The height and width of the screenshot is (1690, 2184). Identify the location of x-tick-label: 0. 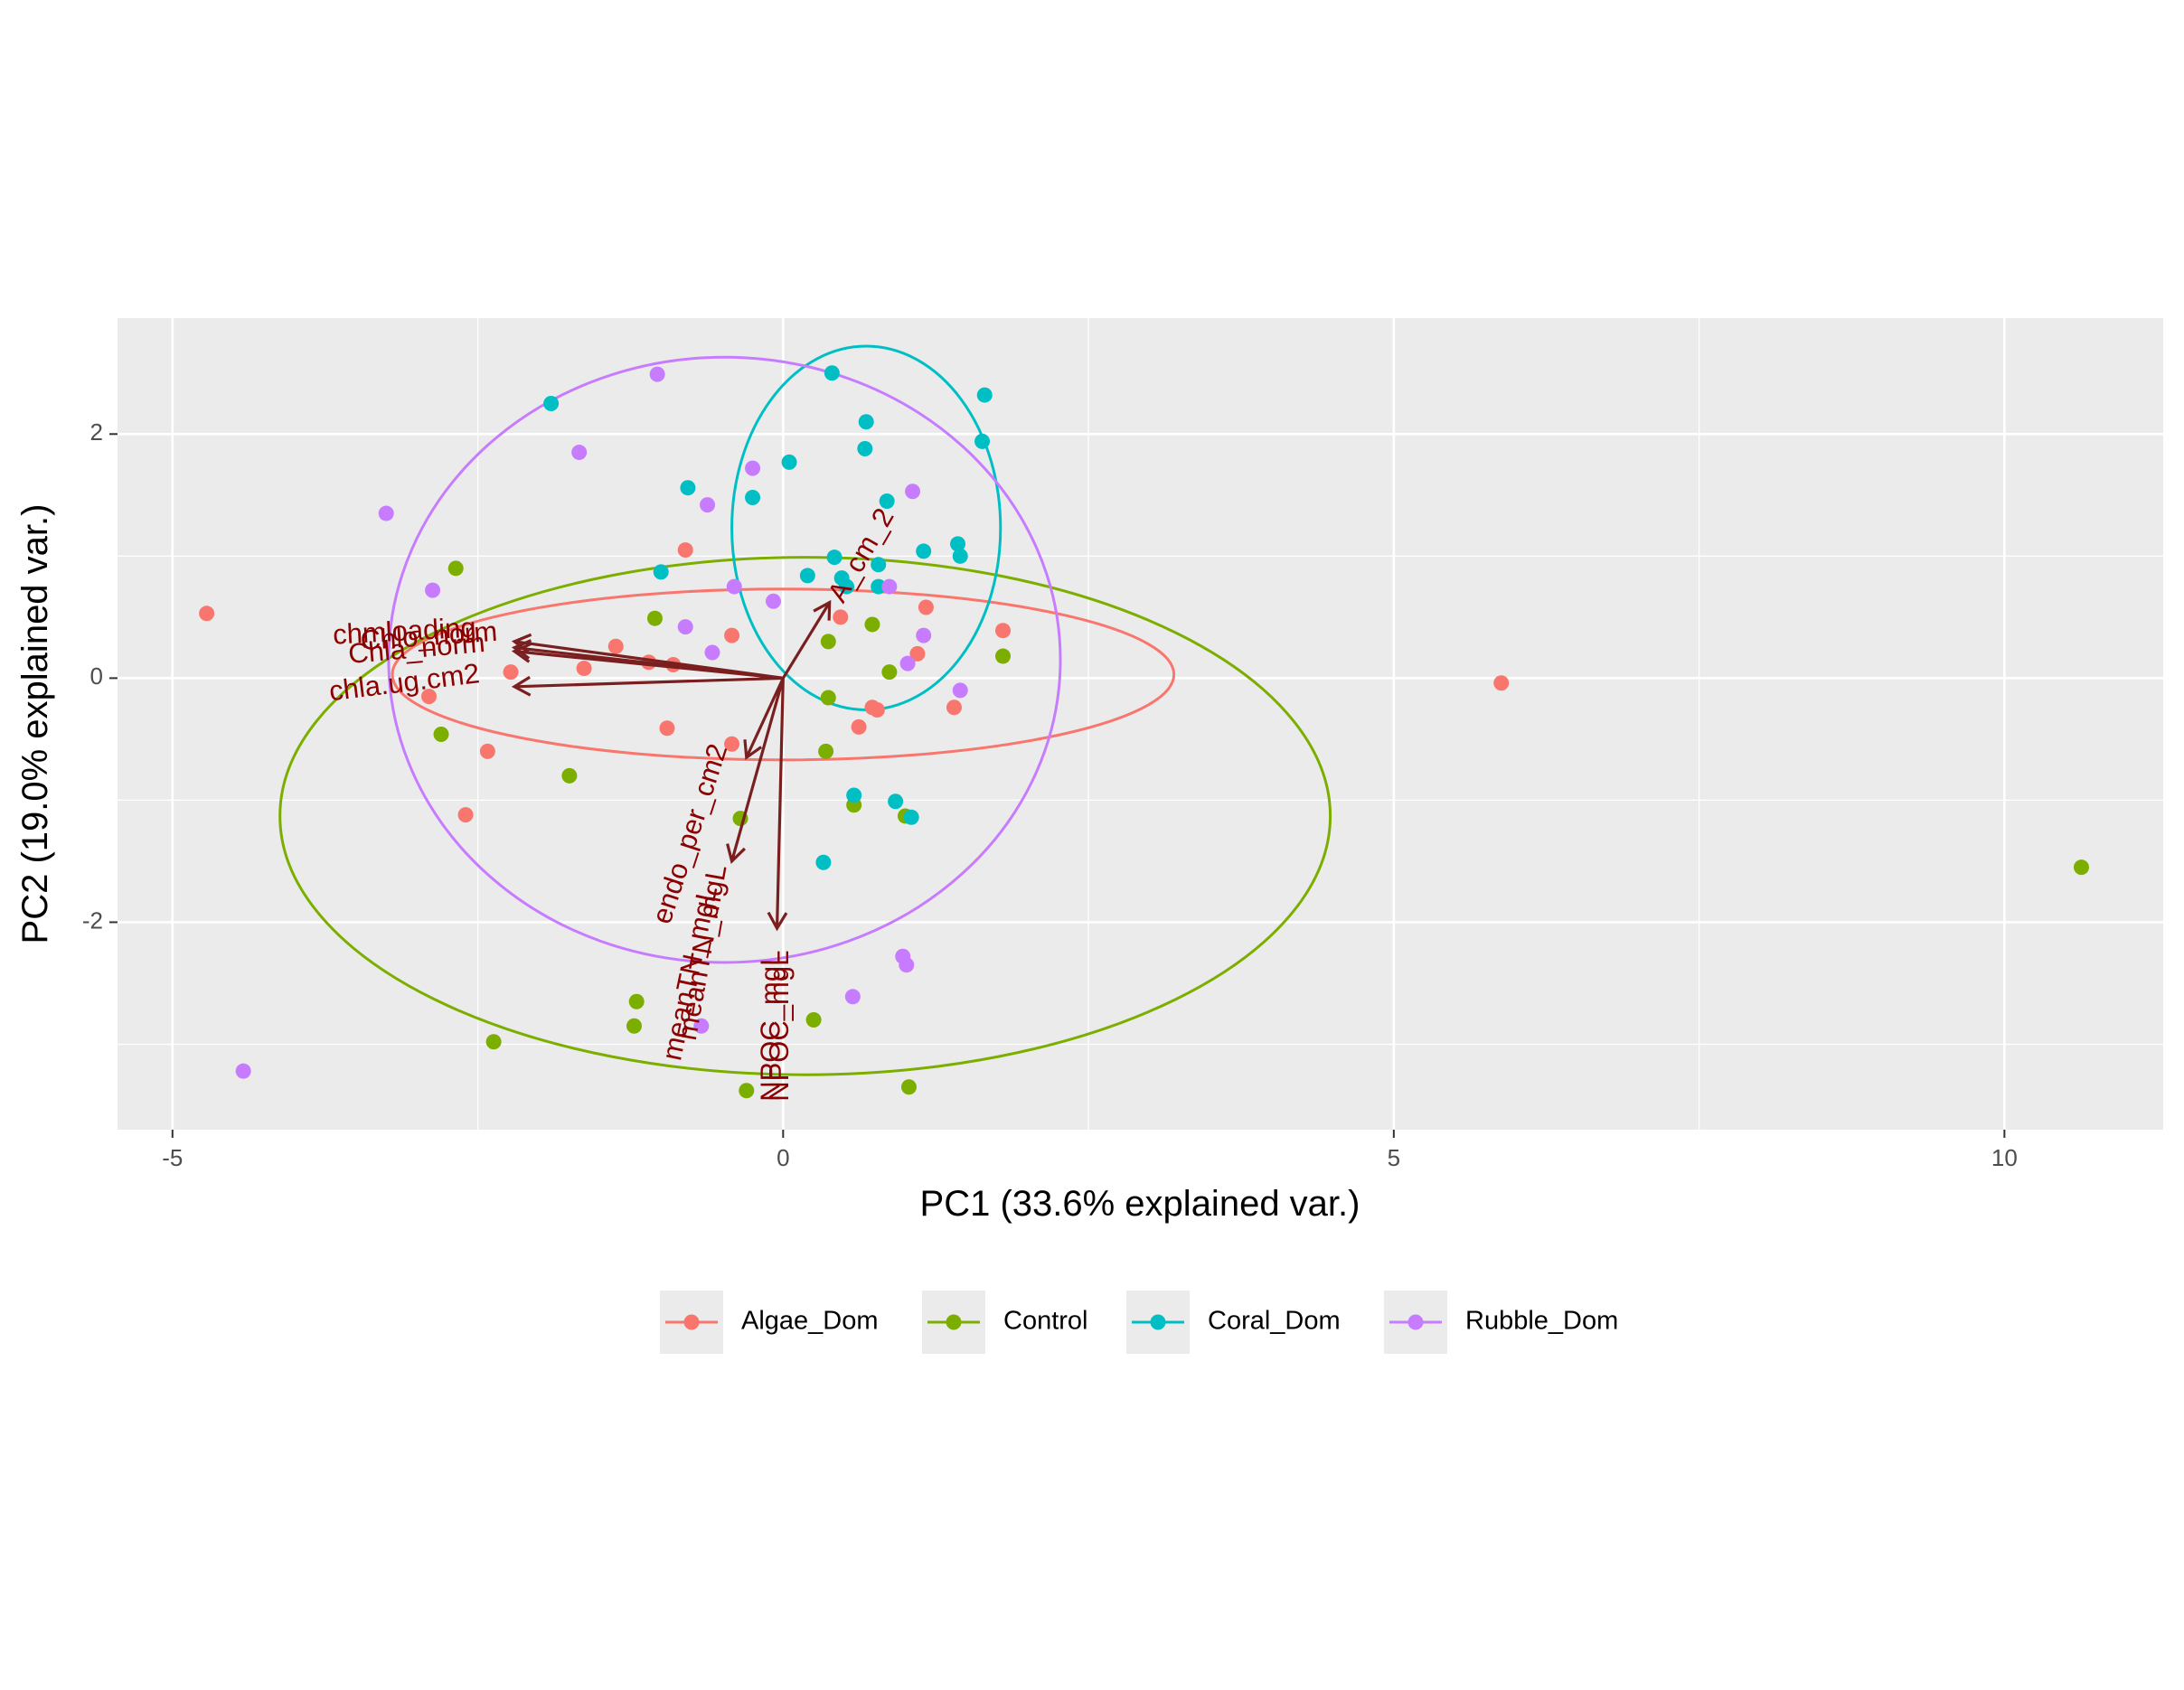
(783, 1157).